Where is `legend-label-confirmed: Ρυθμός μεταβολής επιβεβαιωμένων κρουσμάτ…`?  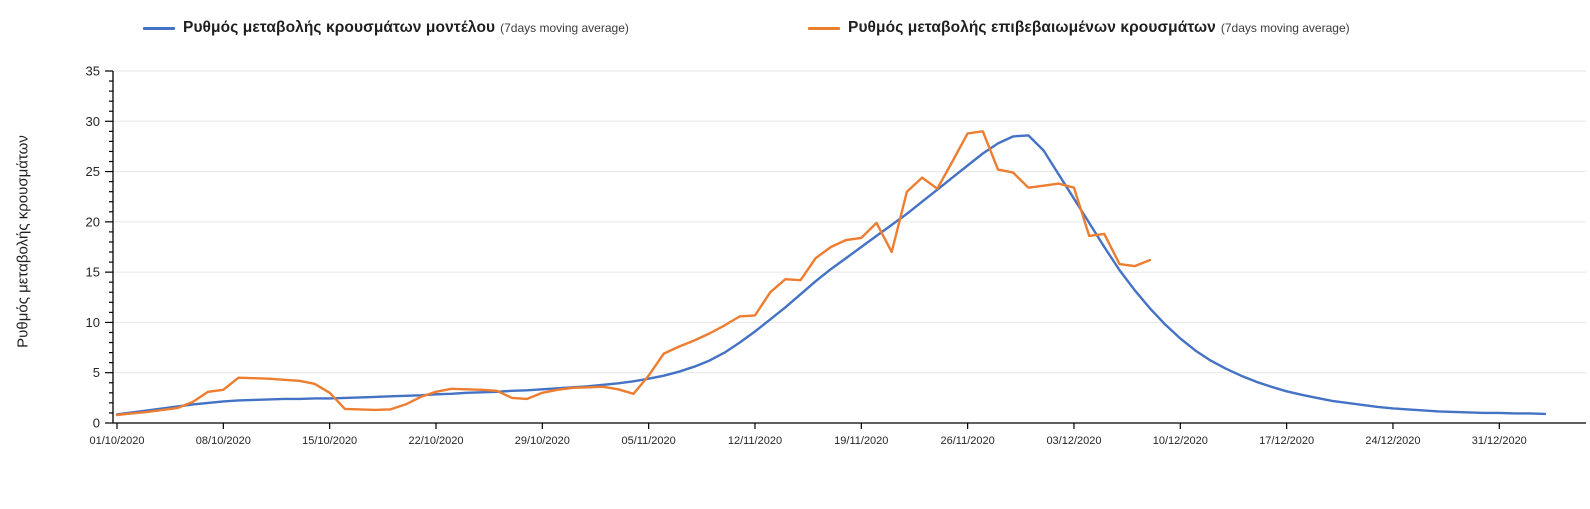 legend-label-confirmed: Ρυθμός μεταβολής επιβεβαιωμένων κρουσμάτ… is located at coordinates (1032, 27).